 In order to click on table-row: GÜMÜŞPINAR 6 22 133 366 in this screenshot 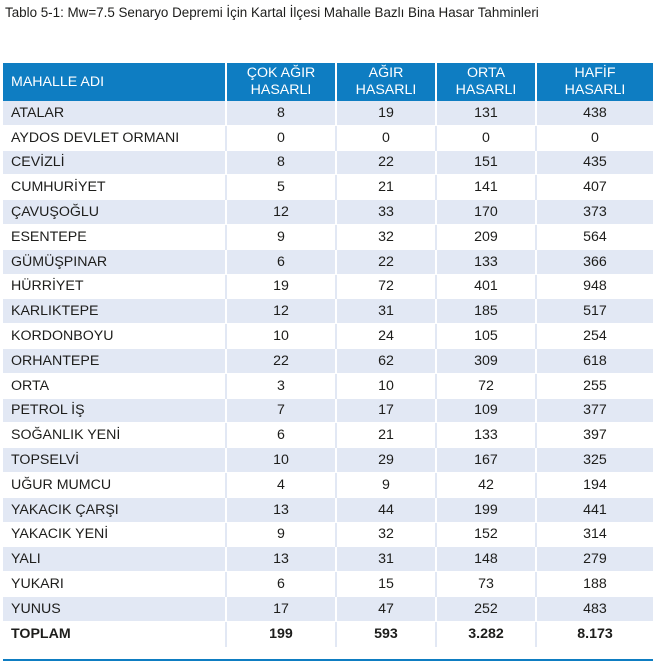, I will do `click(328, 262)`.